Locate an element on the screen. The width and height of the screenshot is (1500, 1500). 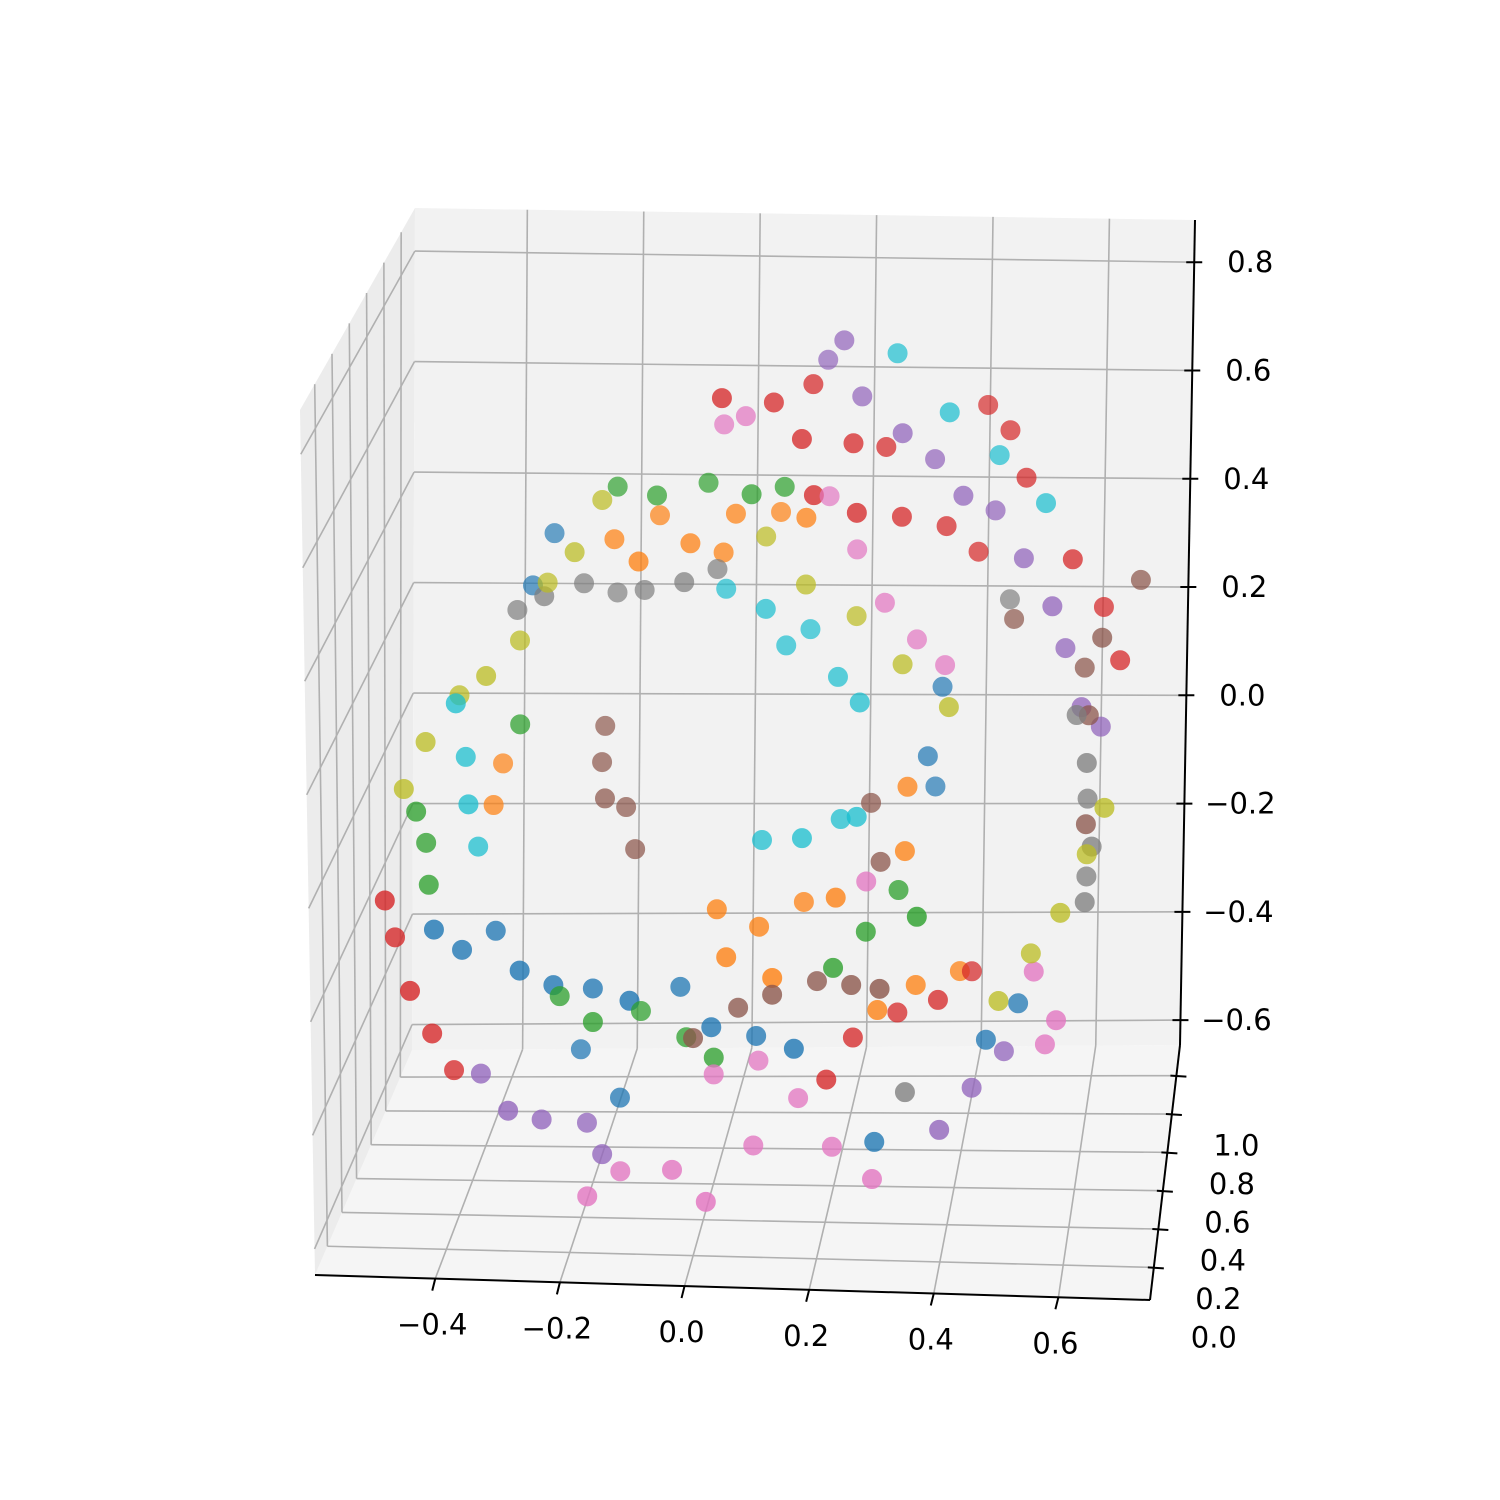
z-tick-label: 0.8 is located at coordinates (1250, 262).